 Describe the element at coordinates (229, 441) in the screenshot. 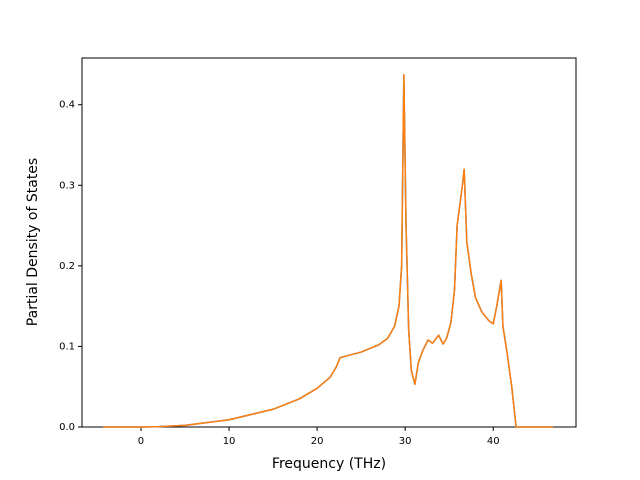

I see `x-tick-label: 10` at that location.